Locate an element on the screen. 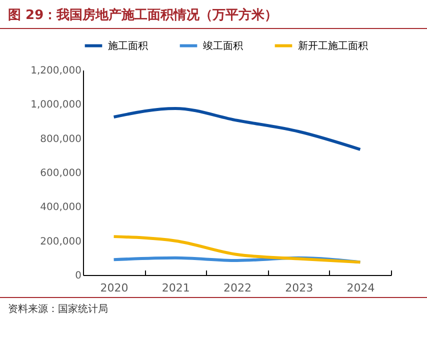 The width and height of the screenshot is (427, 344). y-tick-label: 1,000,000 is located at coordinates (56, 105).